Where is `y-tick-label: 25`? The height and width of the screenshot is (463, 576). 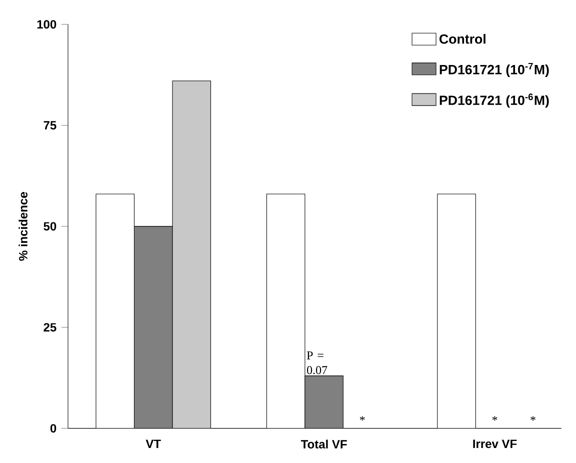
y-tick-label: 25 is located at coordinates (50, 327).